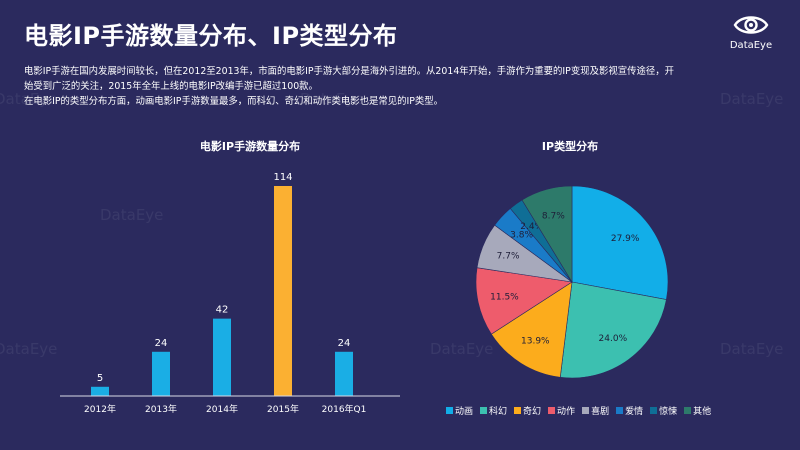 The width and height of the screenshot is (800, 450). Describe the element at coordinates (508, 257) in the screenshot. I see `pie-slice-label: 7.7%` at that location.